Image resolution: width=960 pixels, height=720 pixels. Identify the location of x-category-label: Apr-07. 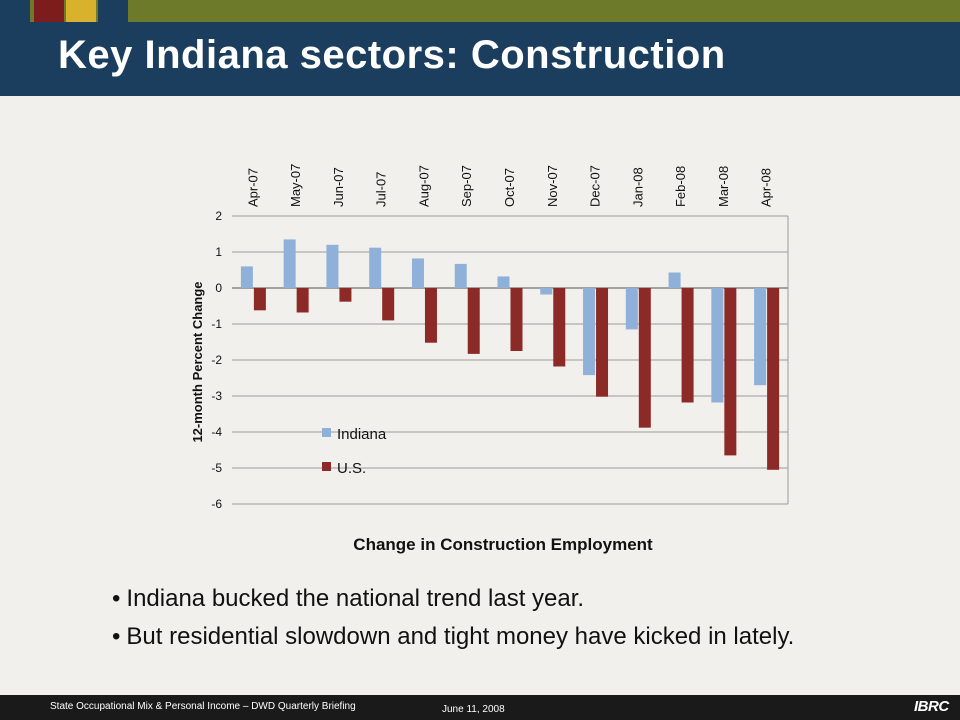
(252, 187).